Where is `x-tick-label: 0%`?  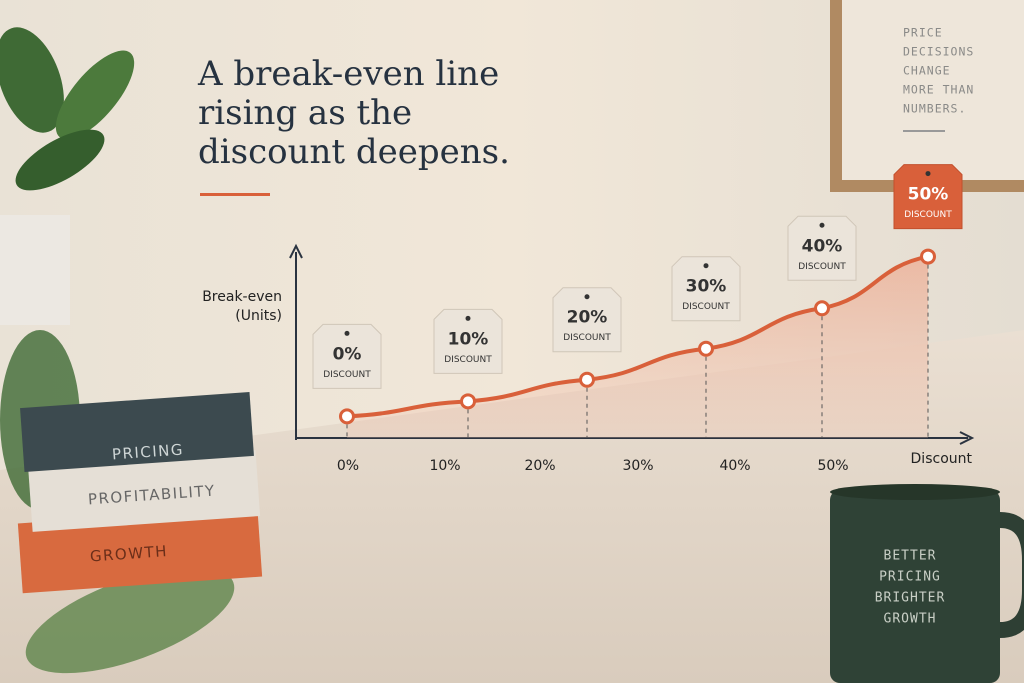
x-tick-label: 0% is located at coordinates (348, 466).